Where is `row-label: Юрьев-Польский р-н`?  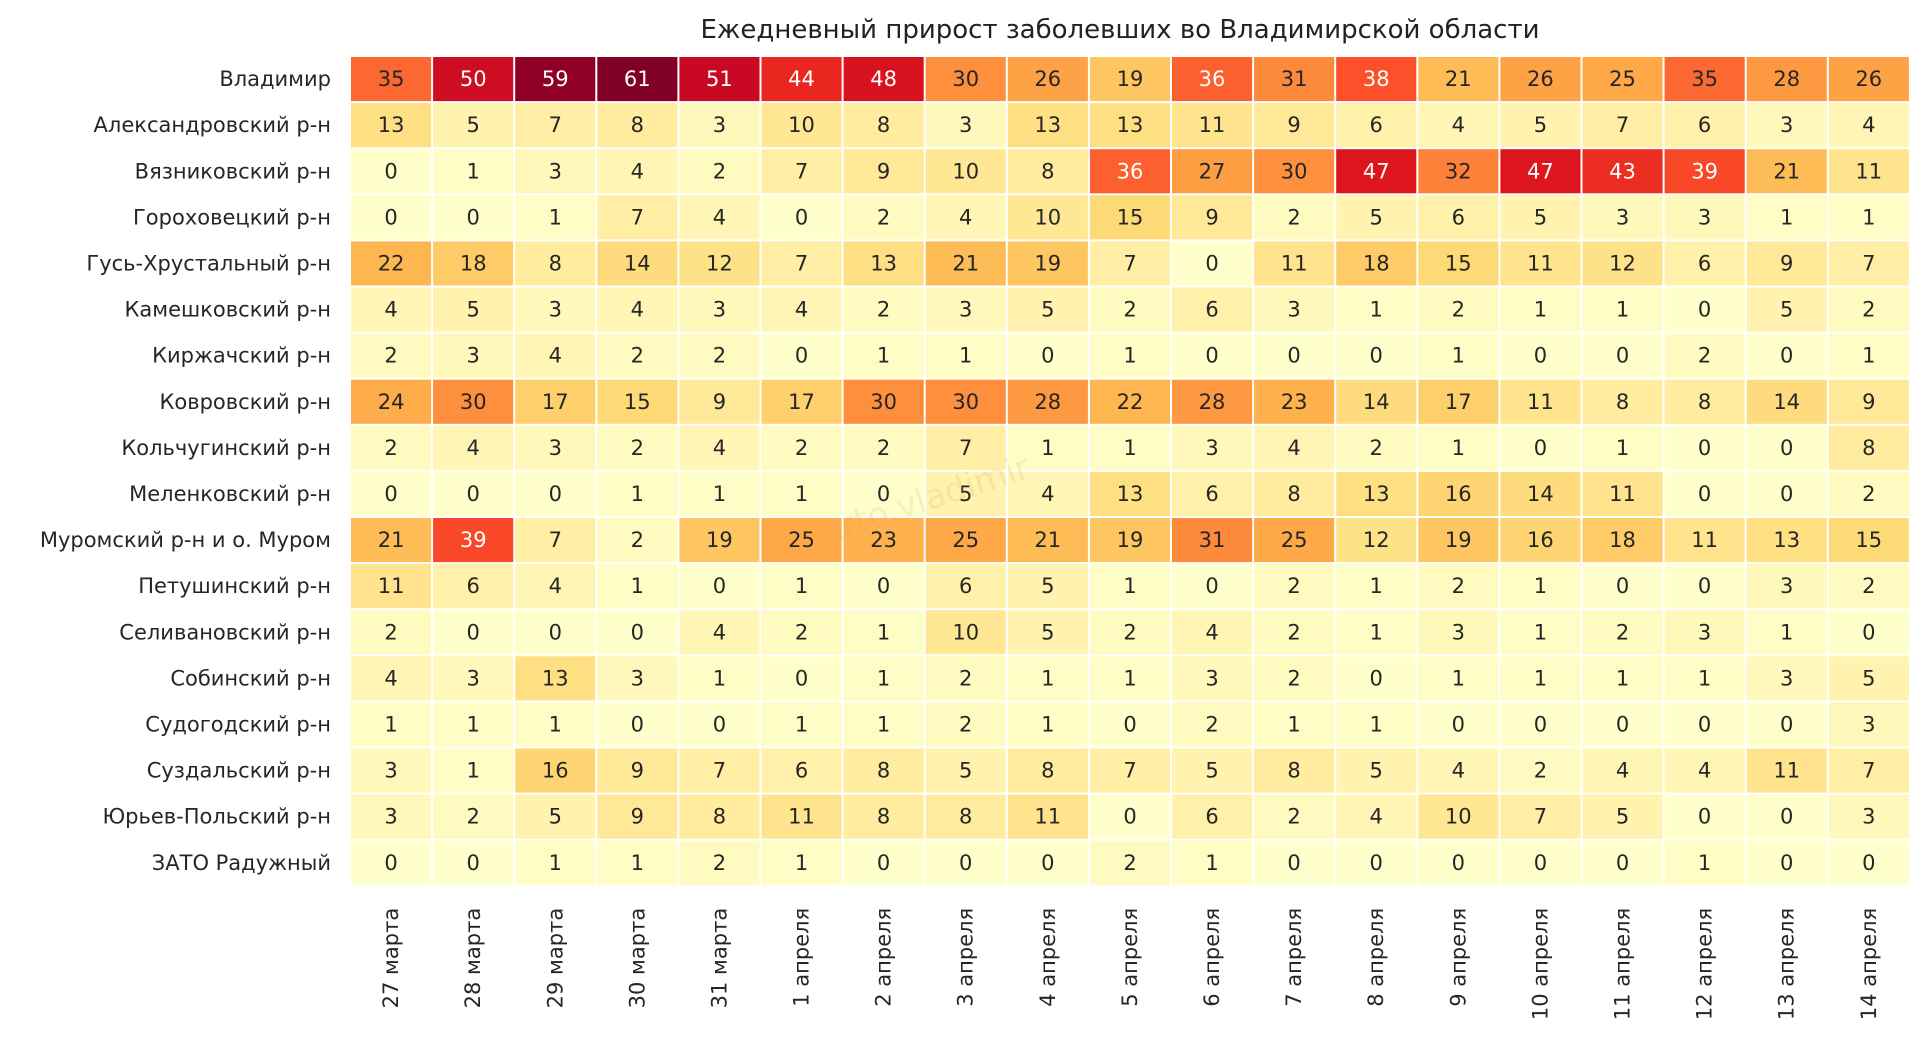 row-label: Юрьев-Польский р-н is located at coordinates (216, 817).